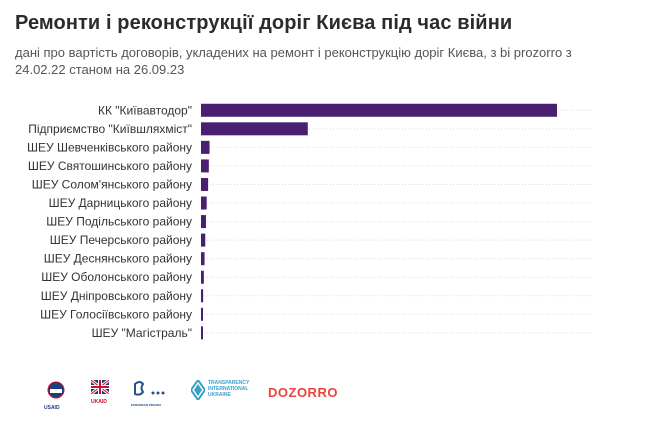  Describe the element at coordinates (149, 388) in the screenshot. I see `ep-emblem-icon` at that location.